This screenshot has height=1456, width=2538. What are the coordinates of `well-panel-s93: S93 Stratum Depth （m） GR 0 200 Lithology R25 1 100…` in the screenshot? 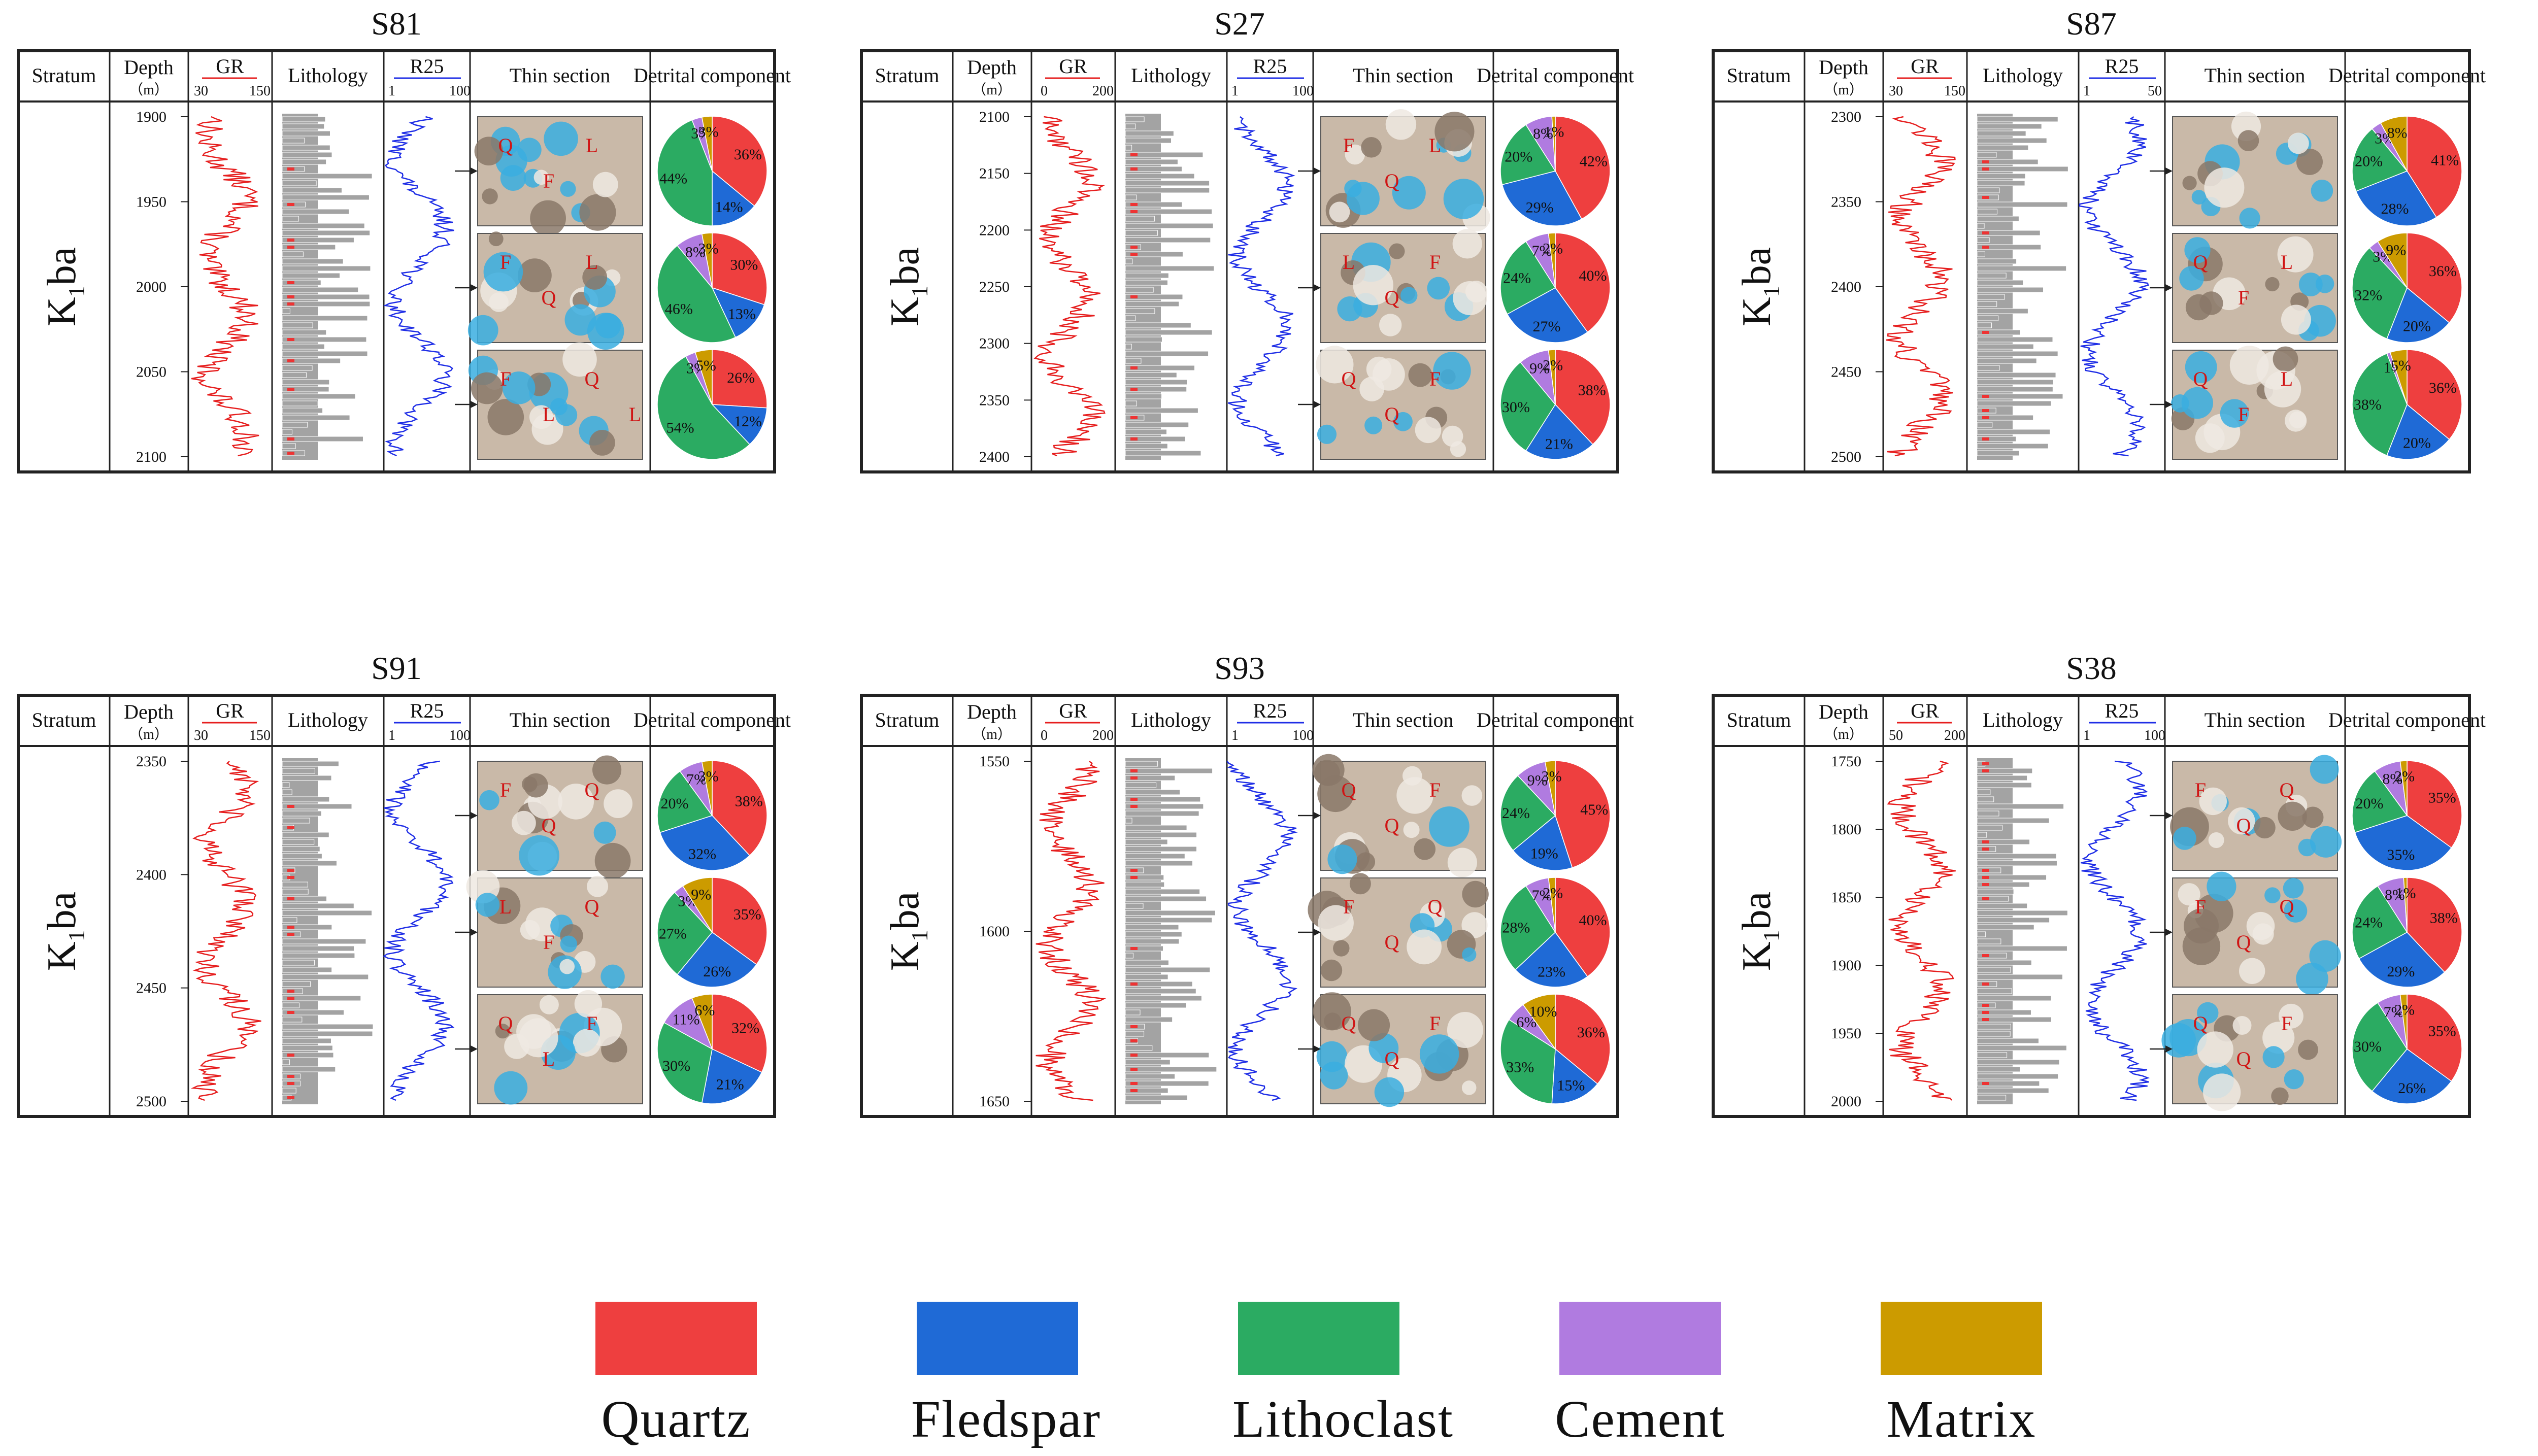 It's located at (1247, 884).